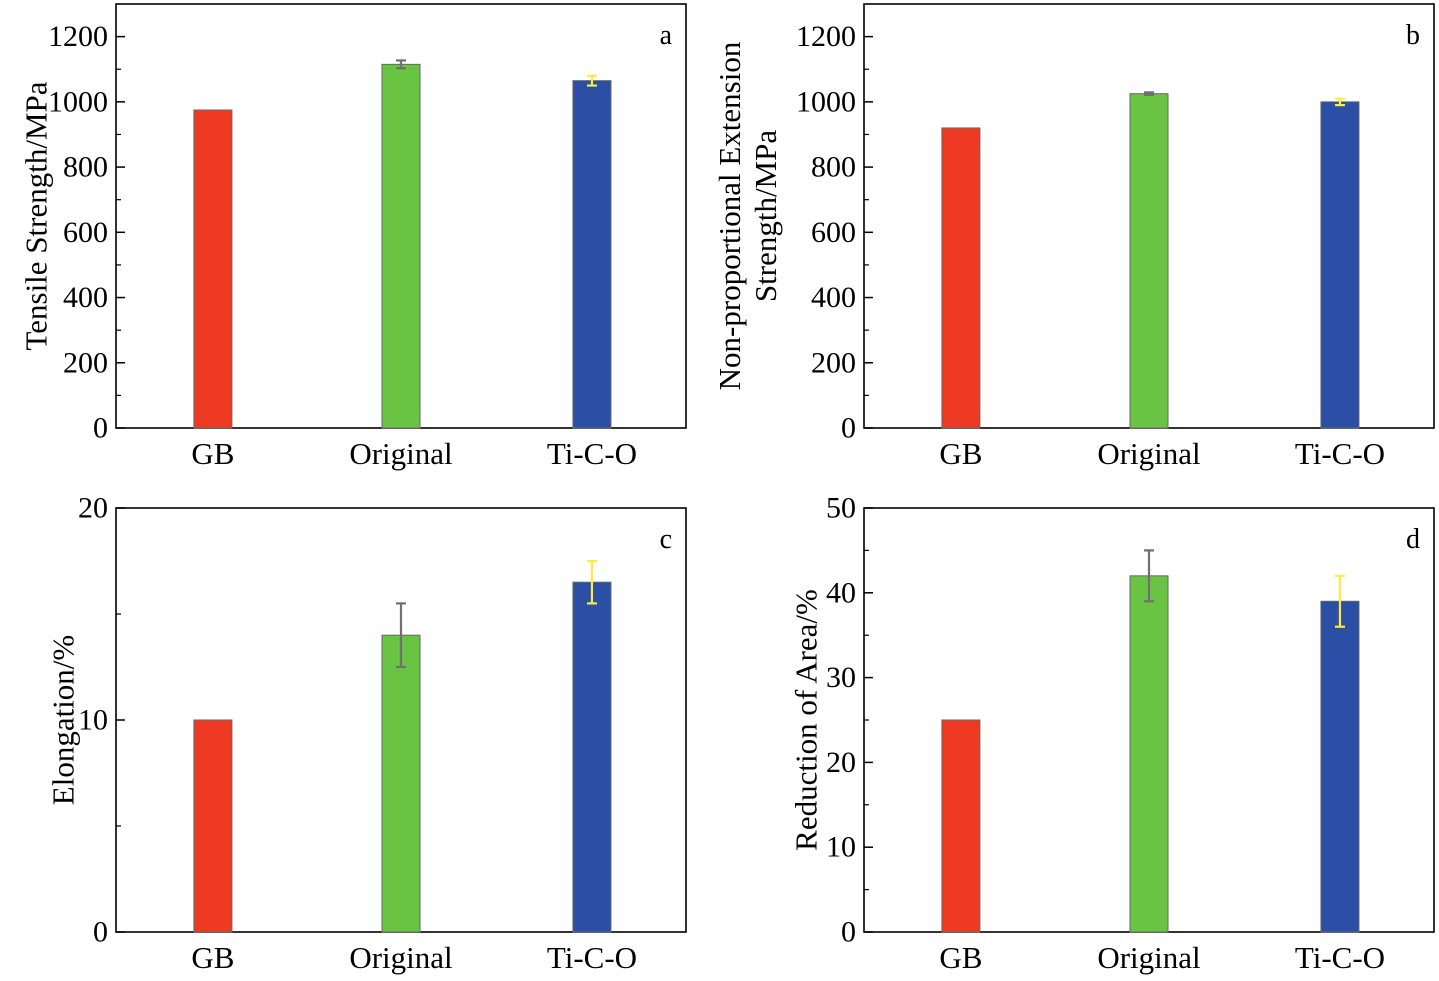  What do you see at coordinates (841, 592) in the screenshot?
I see `y-tick-label: 40` at bounding box center [841, 592].